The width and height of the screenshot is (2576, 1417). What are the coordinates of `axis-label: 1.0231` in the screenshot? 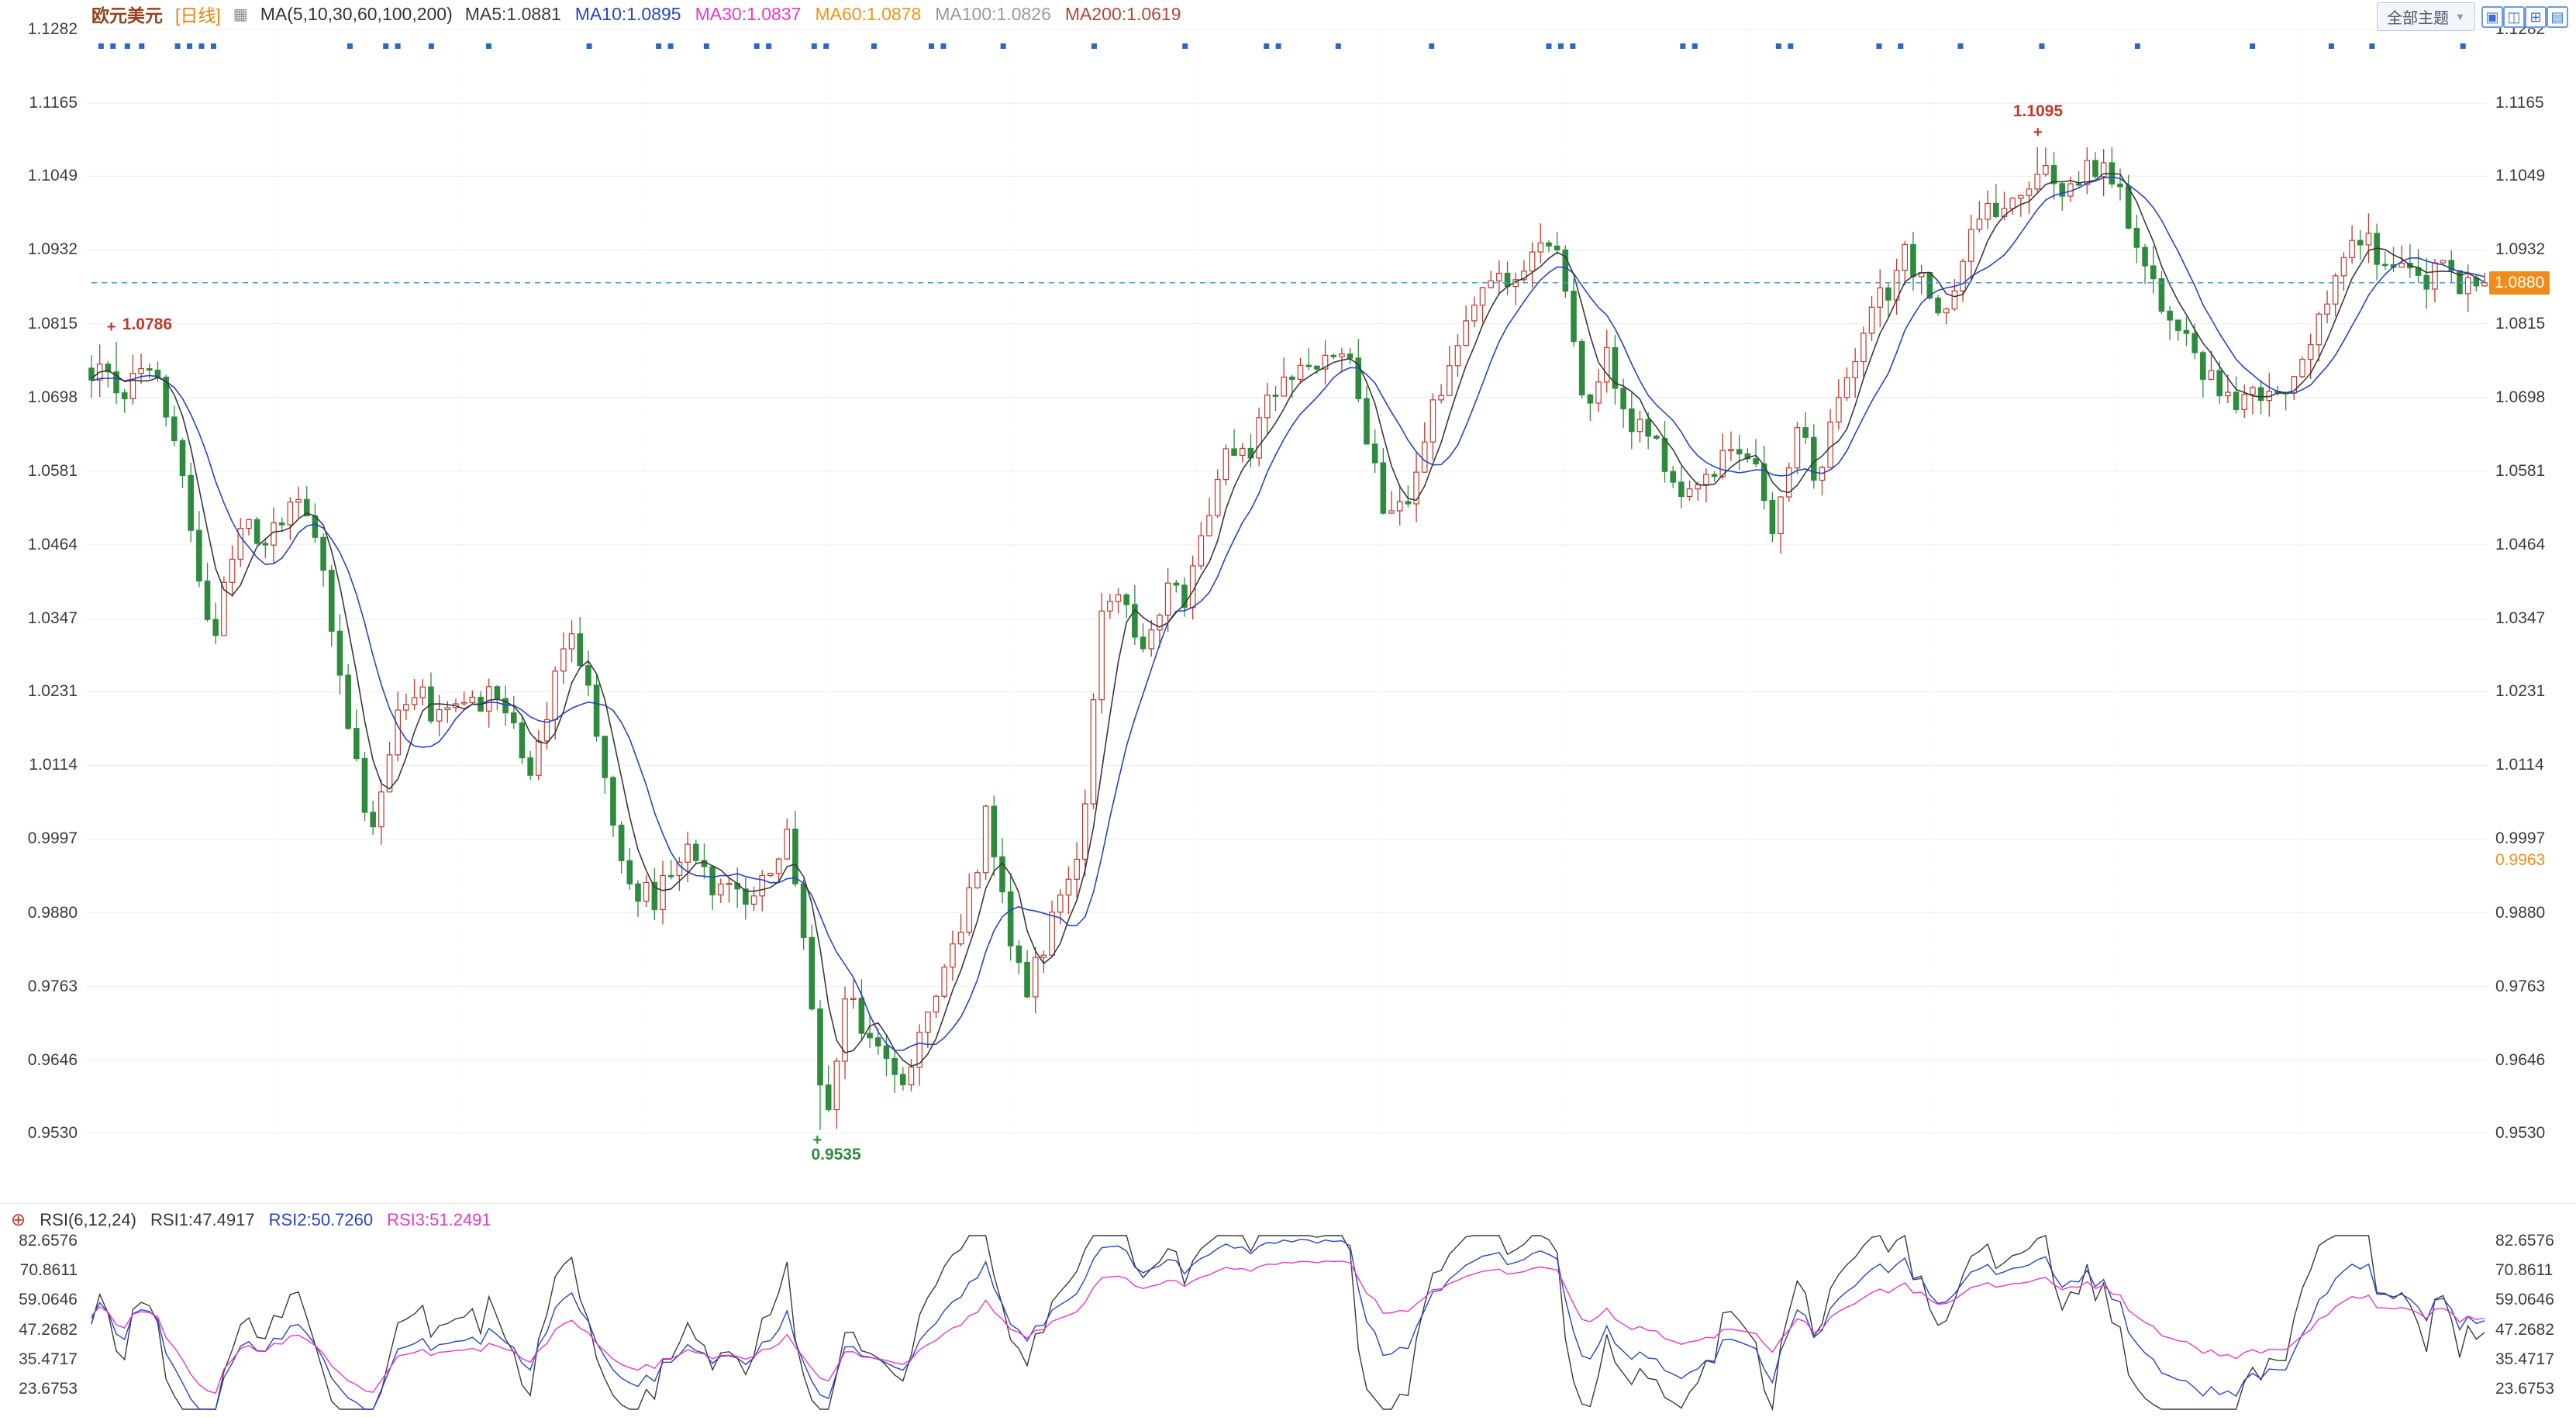 It's located at (52, 691).